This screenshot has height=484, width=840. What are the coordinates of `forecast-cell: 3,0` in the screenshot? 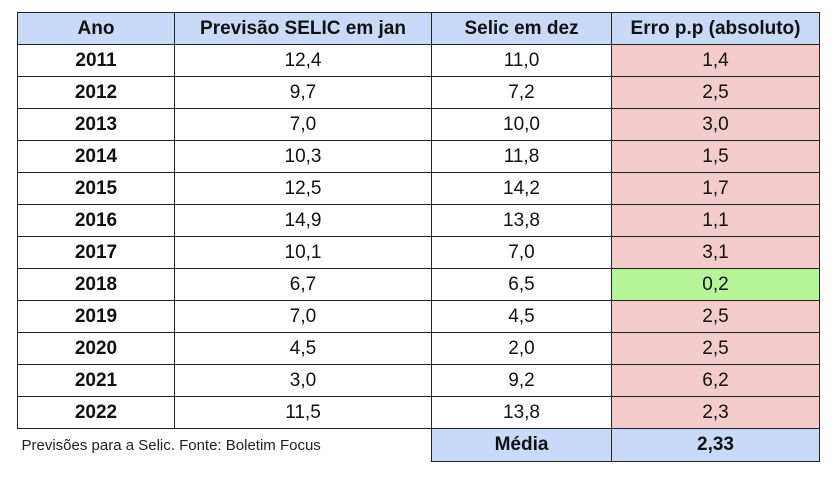 It's located at (303, 380).